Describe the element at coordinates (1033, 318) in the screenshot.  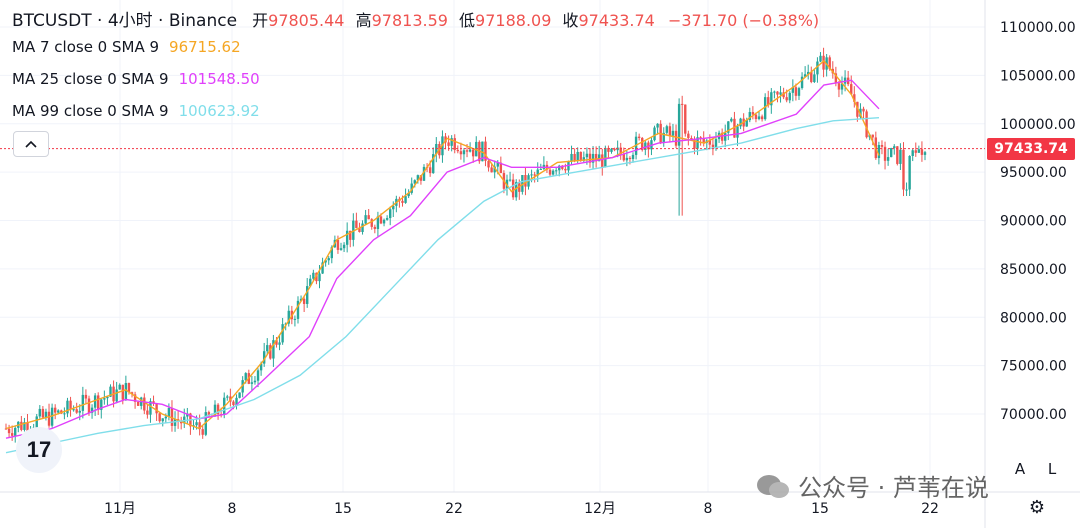
I see `y-tick-label: 80000.00` at that location.